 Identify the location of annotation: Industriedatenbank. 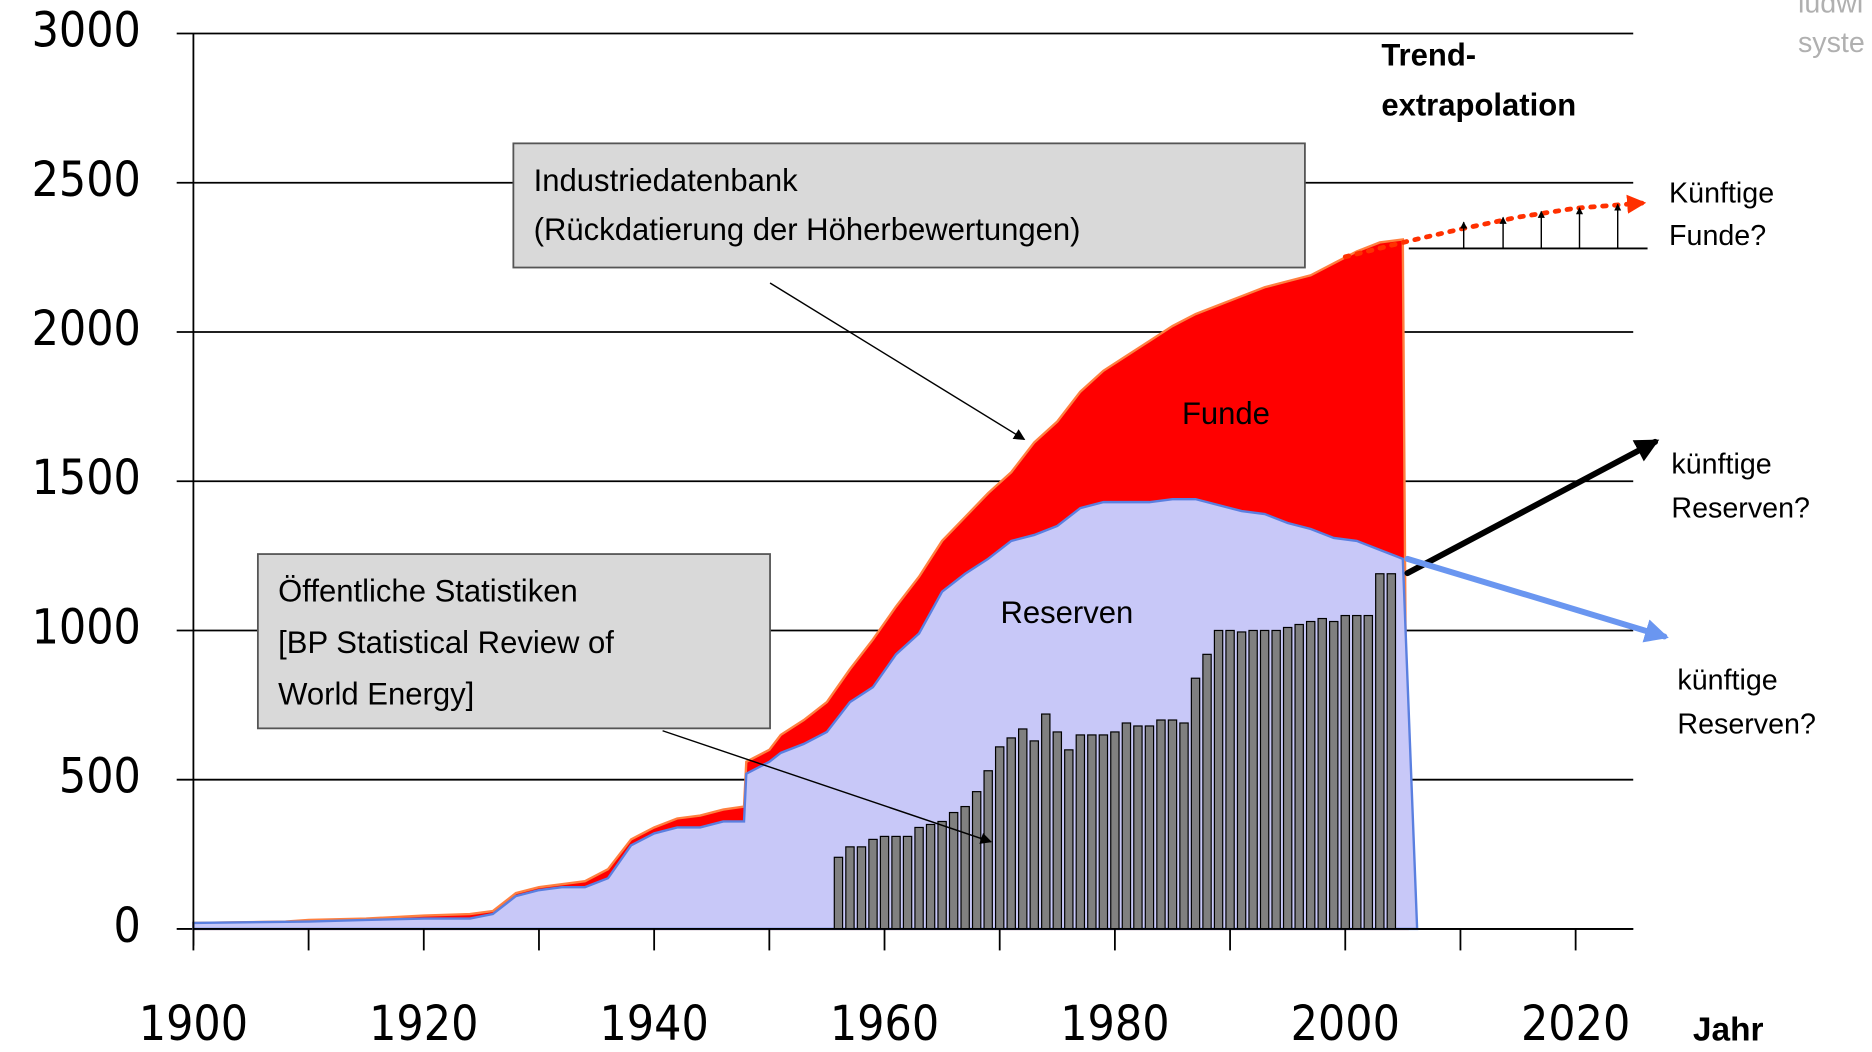
(666, 180).